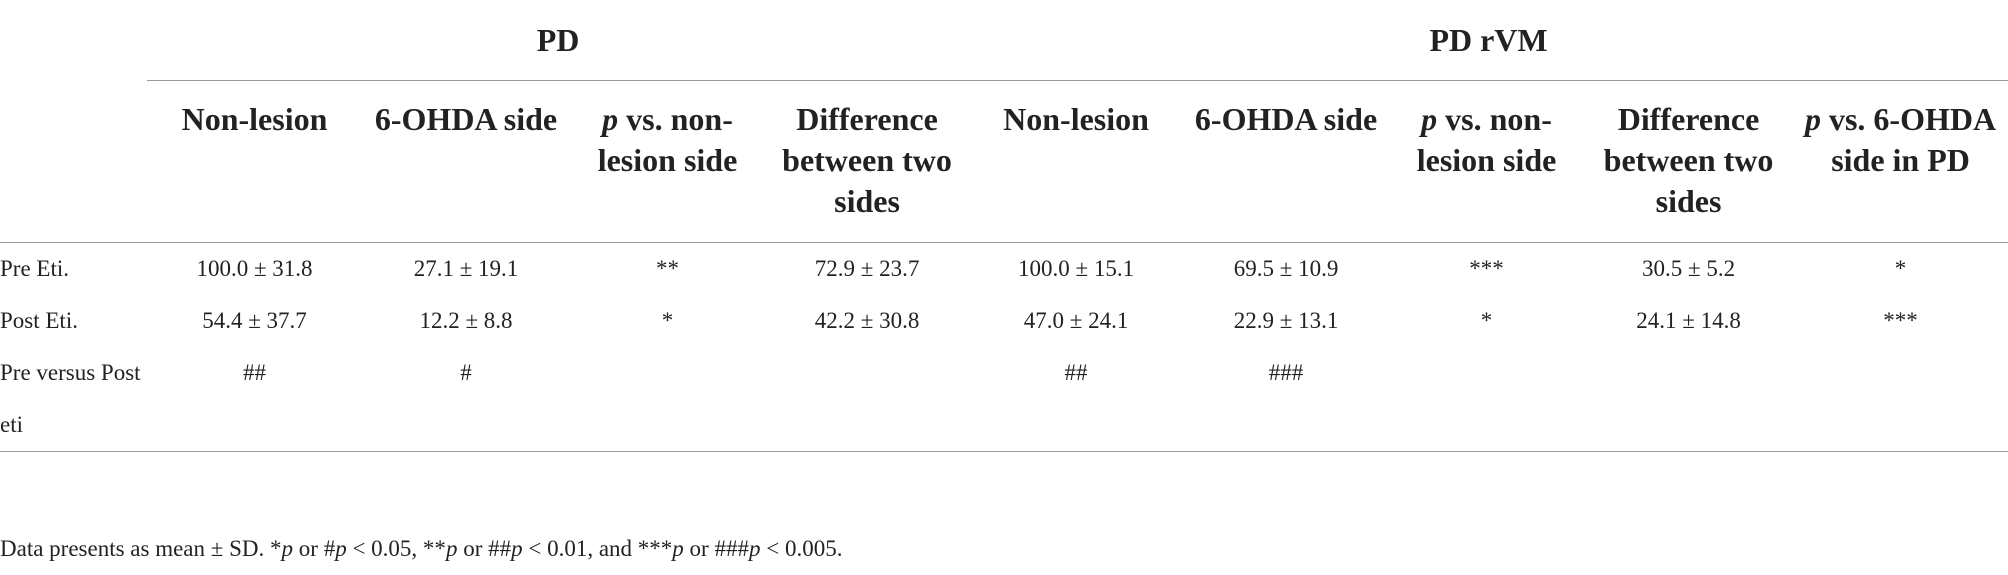 This screenshot has width=2008, height=575. I want to click on text-run: < 0.01, and ***, so click(597, 548).